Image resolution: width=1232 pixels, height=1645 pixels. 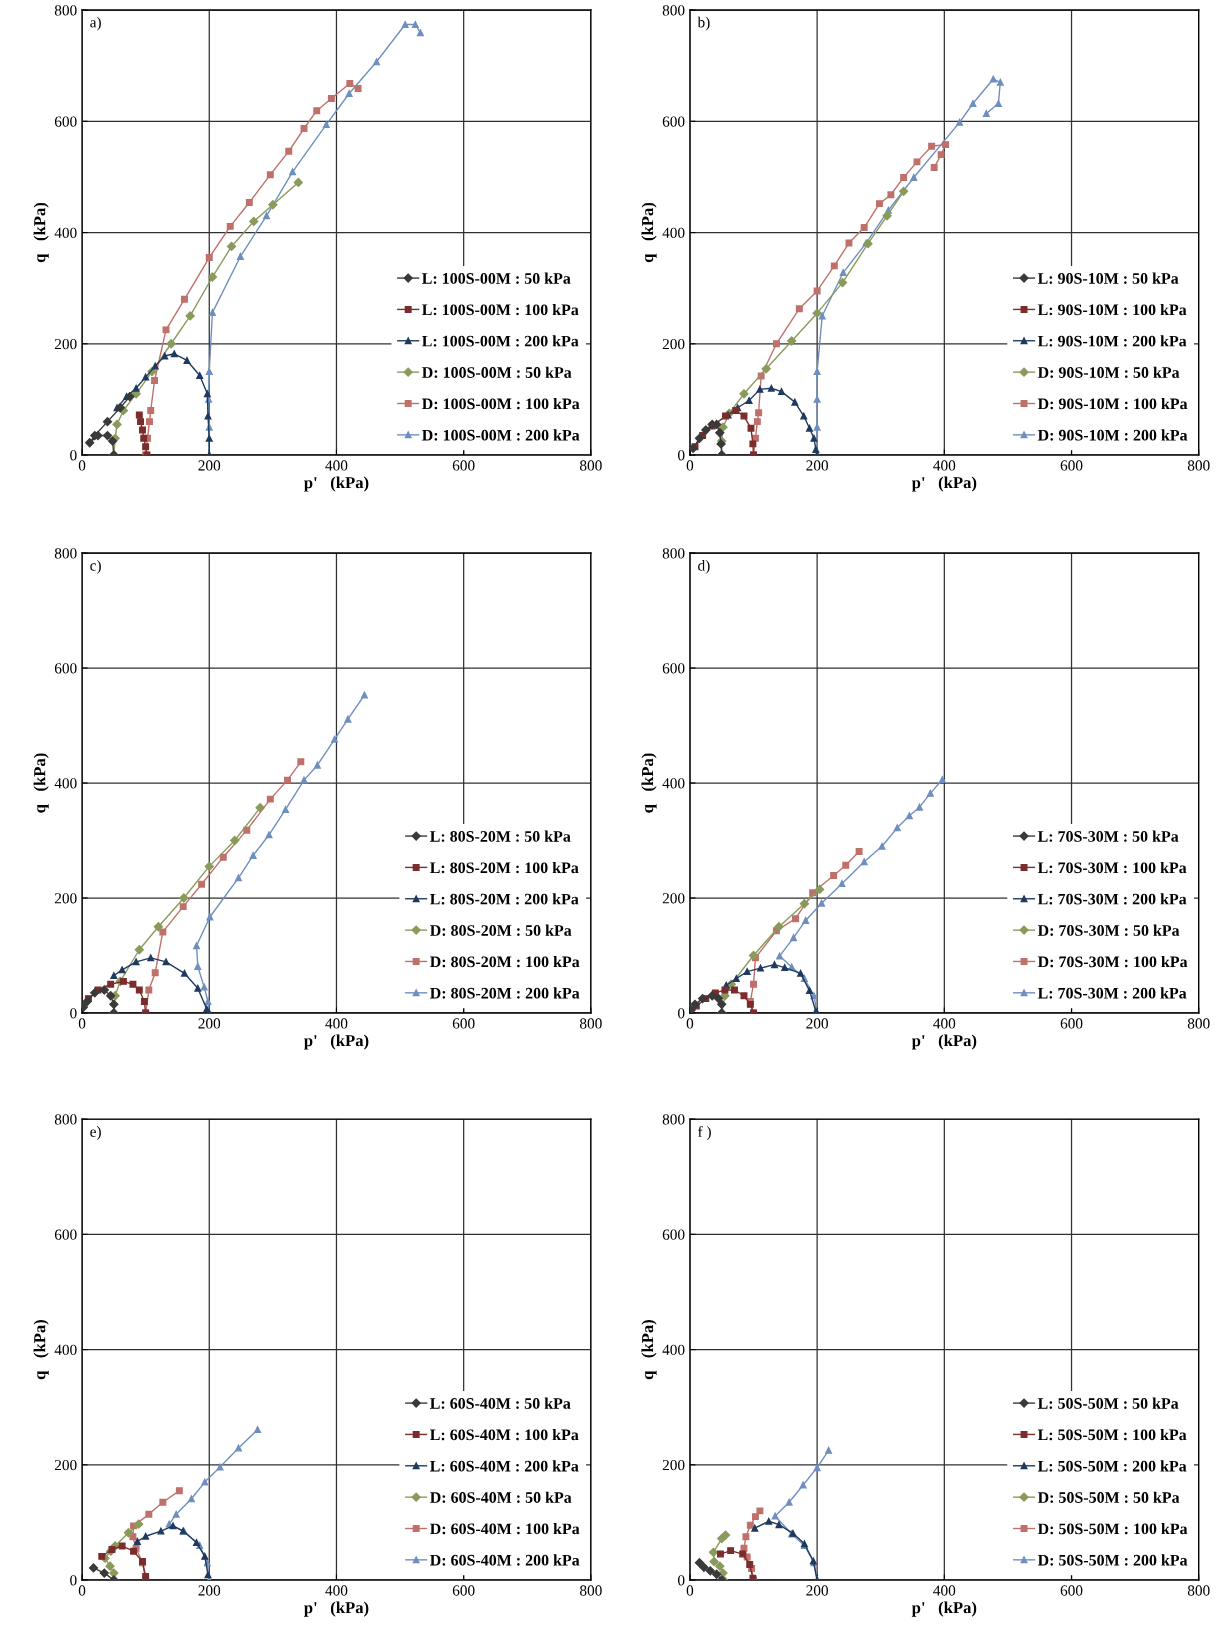 I want to click on legend-label: L: 90S-10M : 50 kPa, so click(x=1108, y=278).